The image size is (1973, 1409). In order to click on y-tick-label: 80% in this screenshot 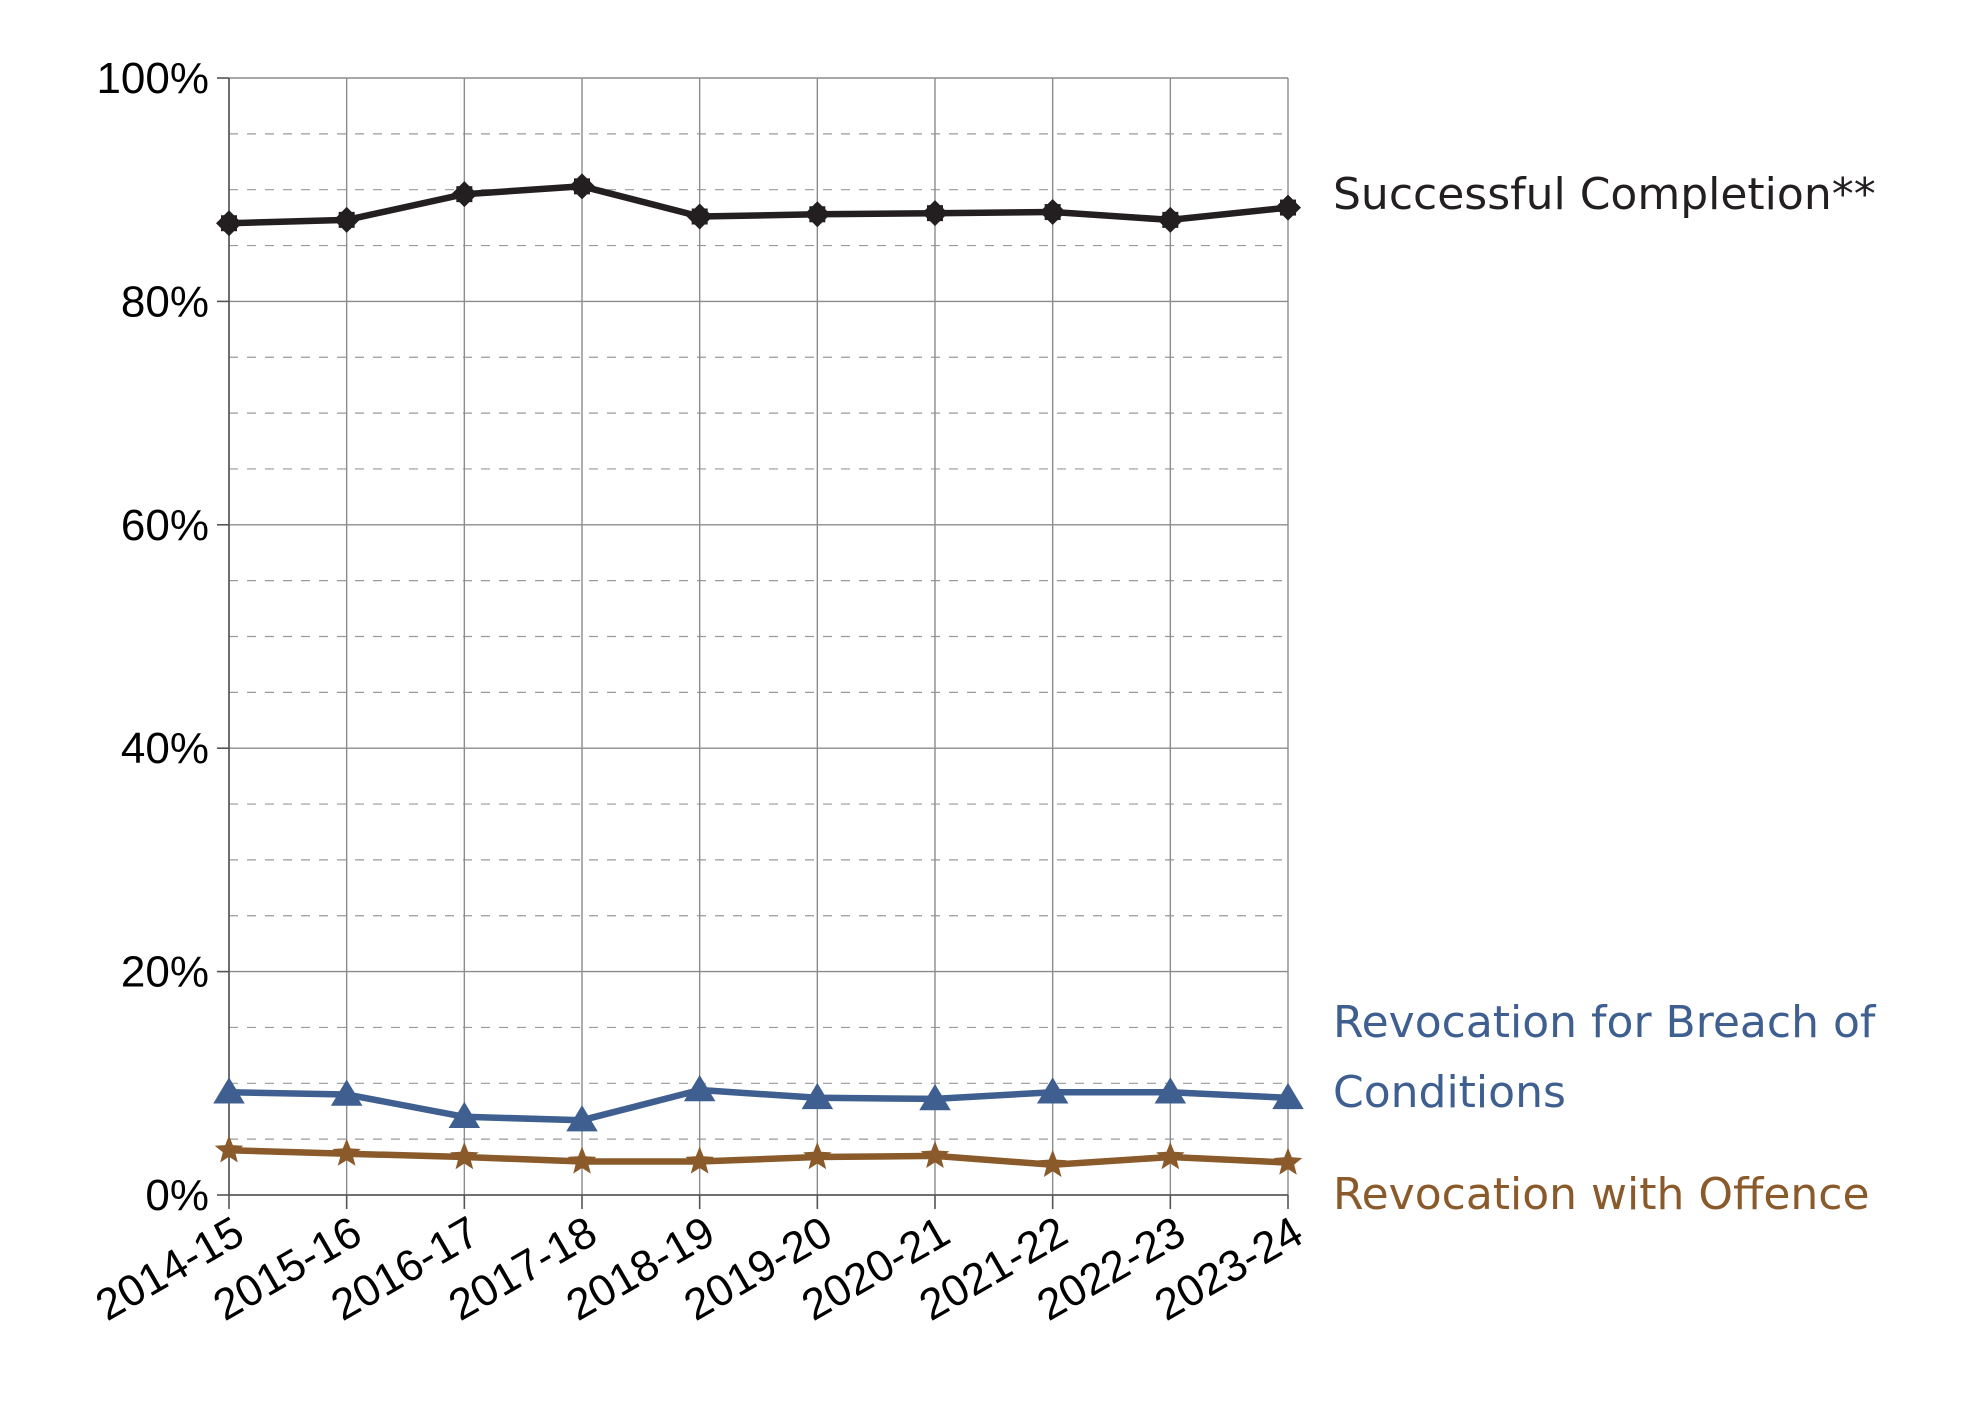, I will do `click(165, 301)`.